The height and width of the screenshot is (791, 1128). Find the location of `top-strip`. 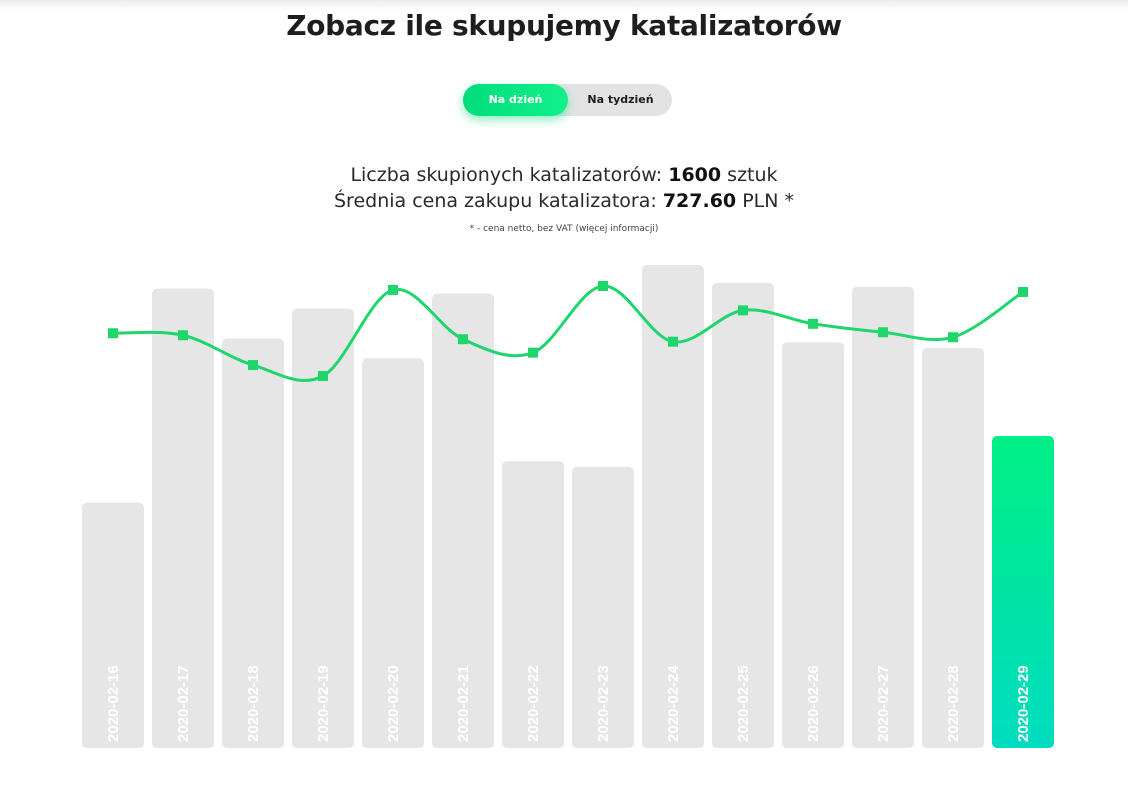

top-strip is located at coordinates (564, 5).